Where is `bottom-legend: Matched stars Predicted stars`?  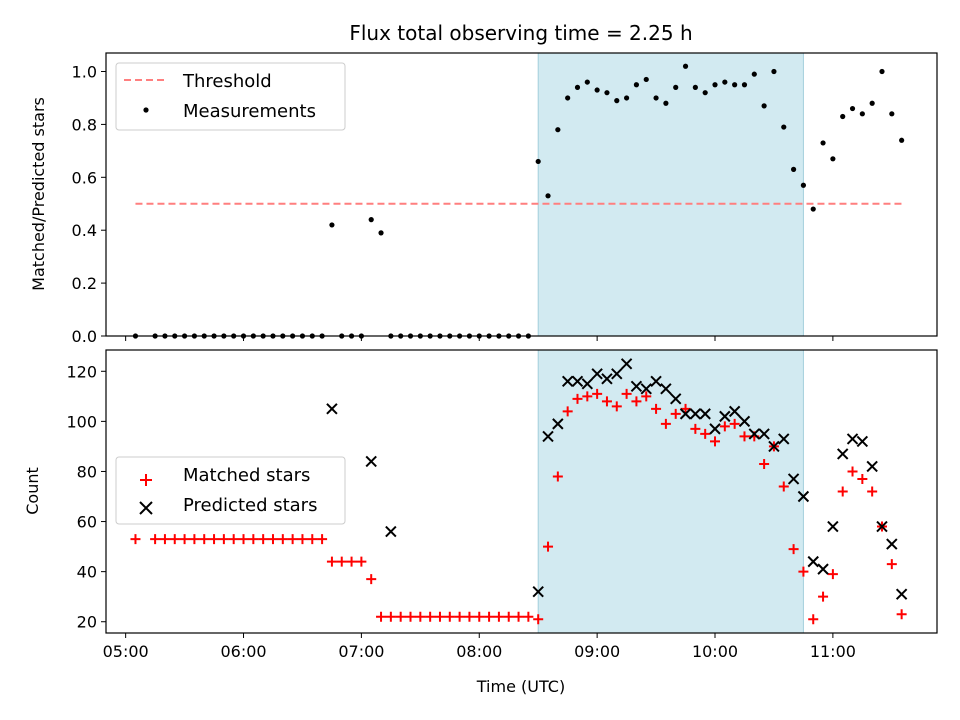 bottom-legend: Matched stars Predicted stars is located at coordinates (230, 490).